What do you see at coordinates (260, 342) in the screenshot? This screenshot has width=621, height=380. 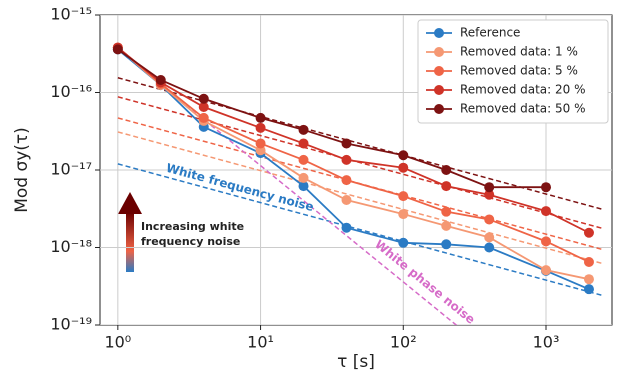 I see `x-tick-label: 10¹` at bounding box center [260, 342].